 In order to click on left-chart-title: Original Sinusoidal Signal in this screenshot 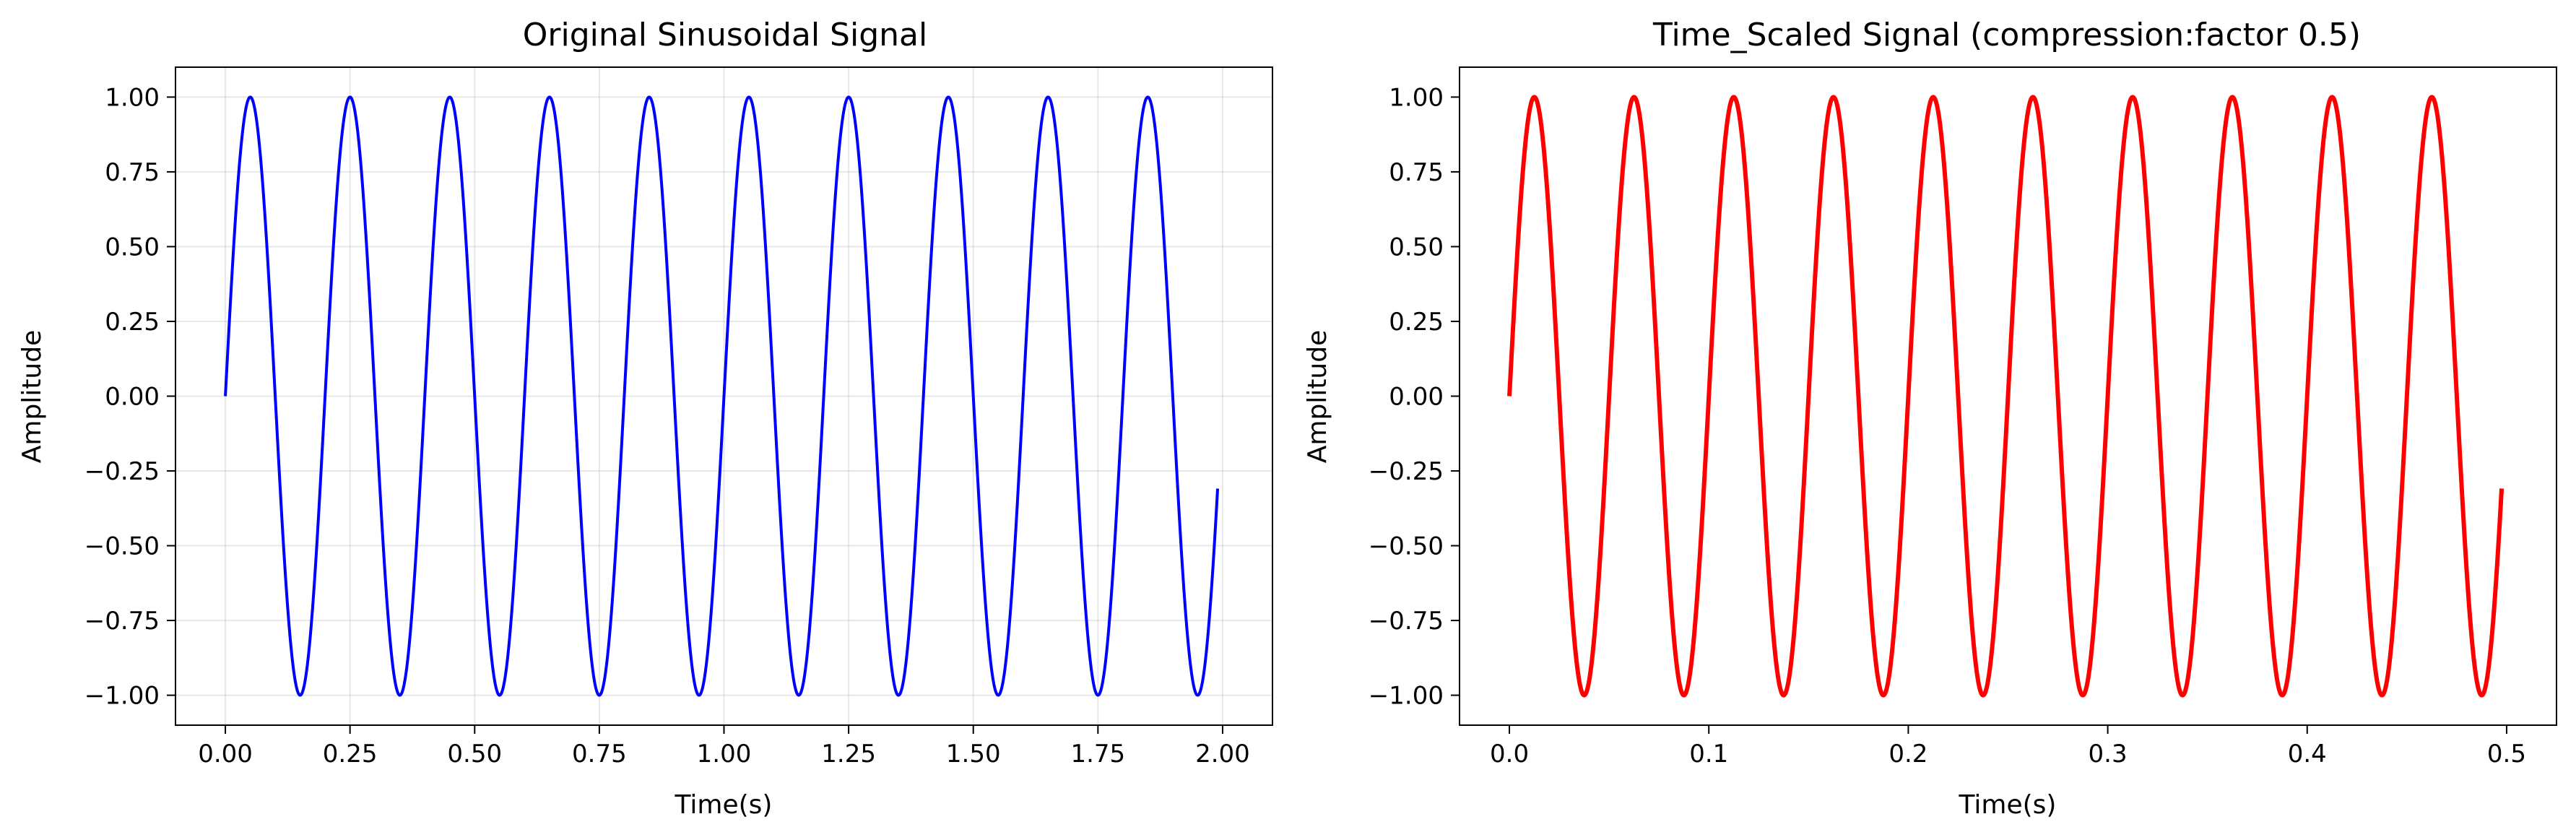, I will do `click(725, 35)`.